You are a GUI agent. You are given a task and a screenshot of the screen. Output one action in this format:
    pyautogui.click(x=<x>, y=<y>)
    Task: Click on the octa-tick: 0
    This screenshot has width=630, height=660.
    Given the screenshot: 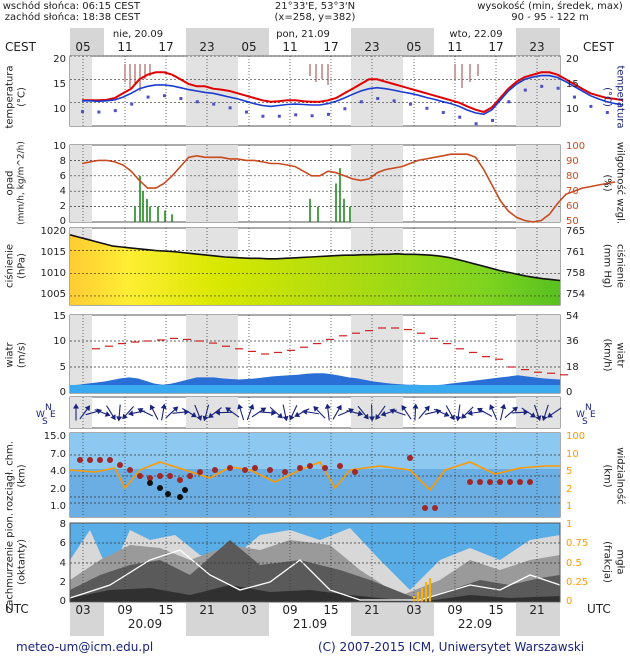 What is the action you would take?
    pyautogui.click(x=62, y=601)
    